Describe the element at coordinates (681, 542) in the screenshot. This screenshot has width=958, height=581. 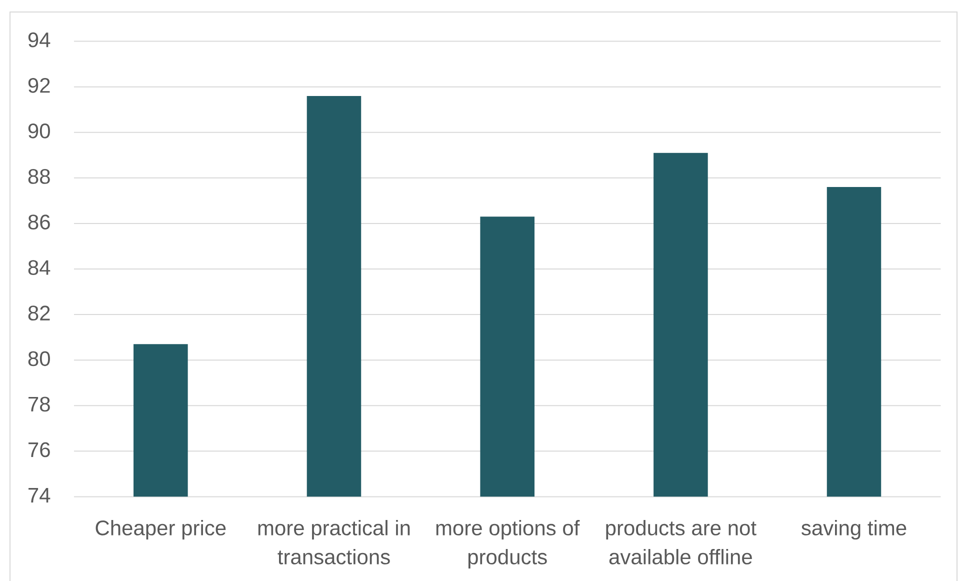
I see `x-tick-label: products are not available offline` at that location.